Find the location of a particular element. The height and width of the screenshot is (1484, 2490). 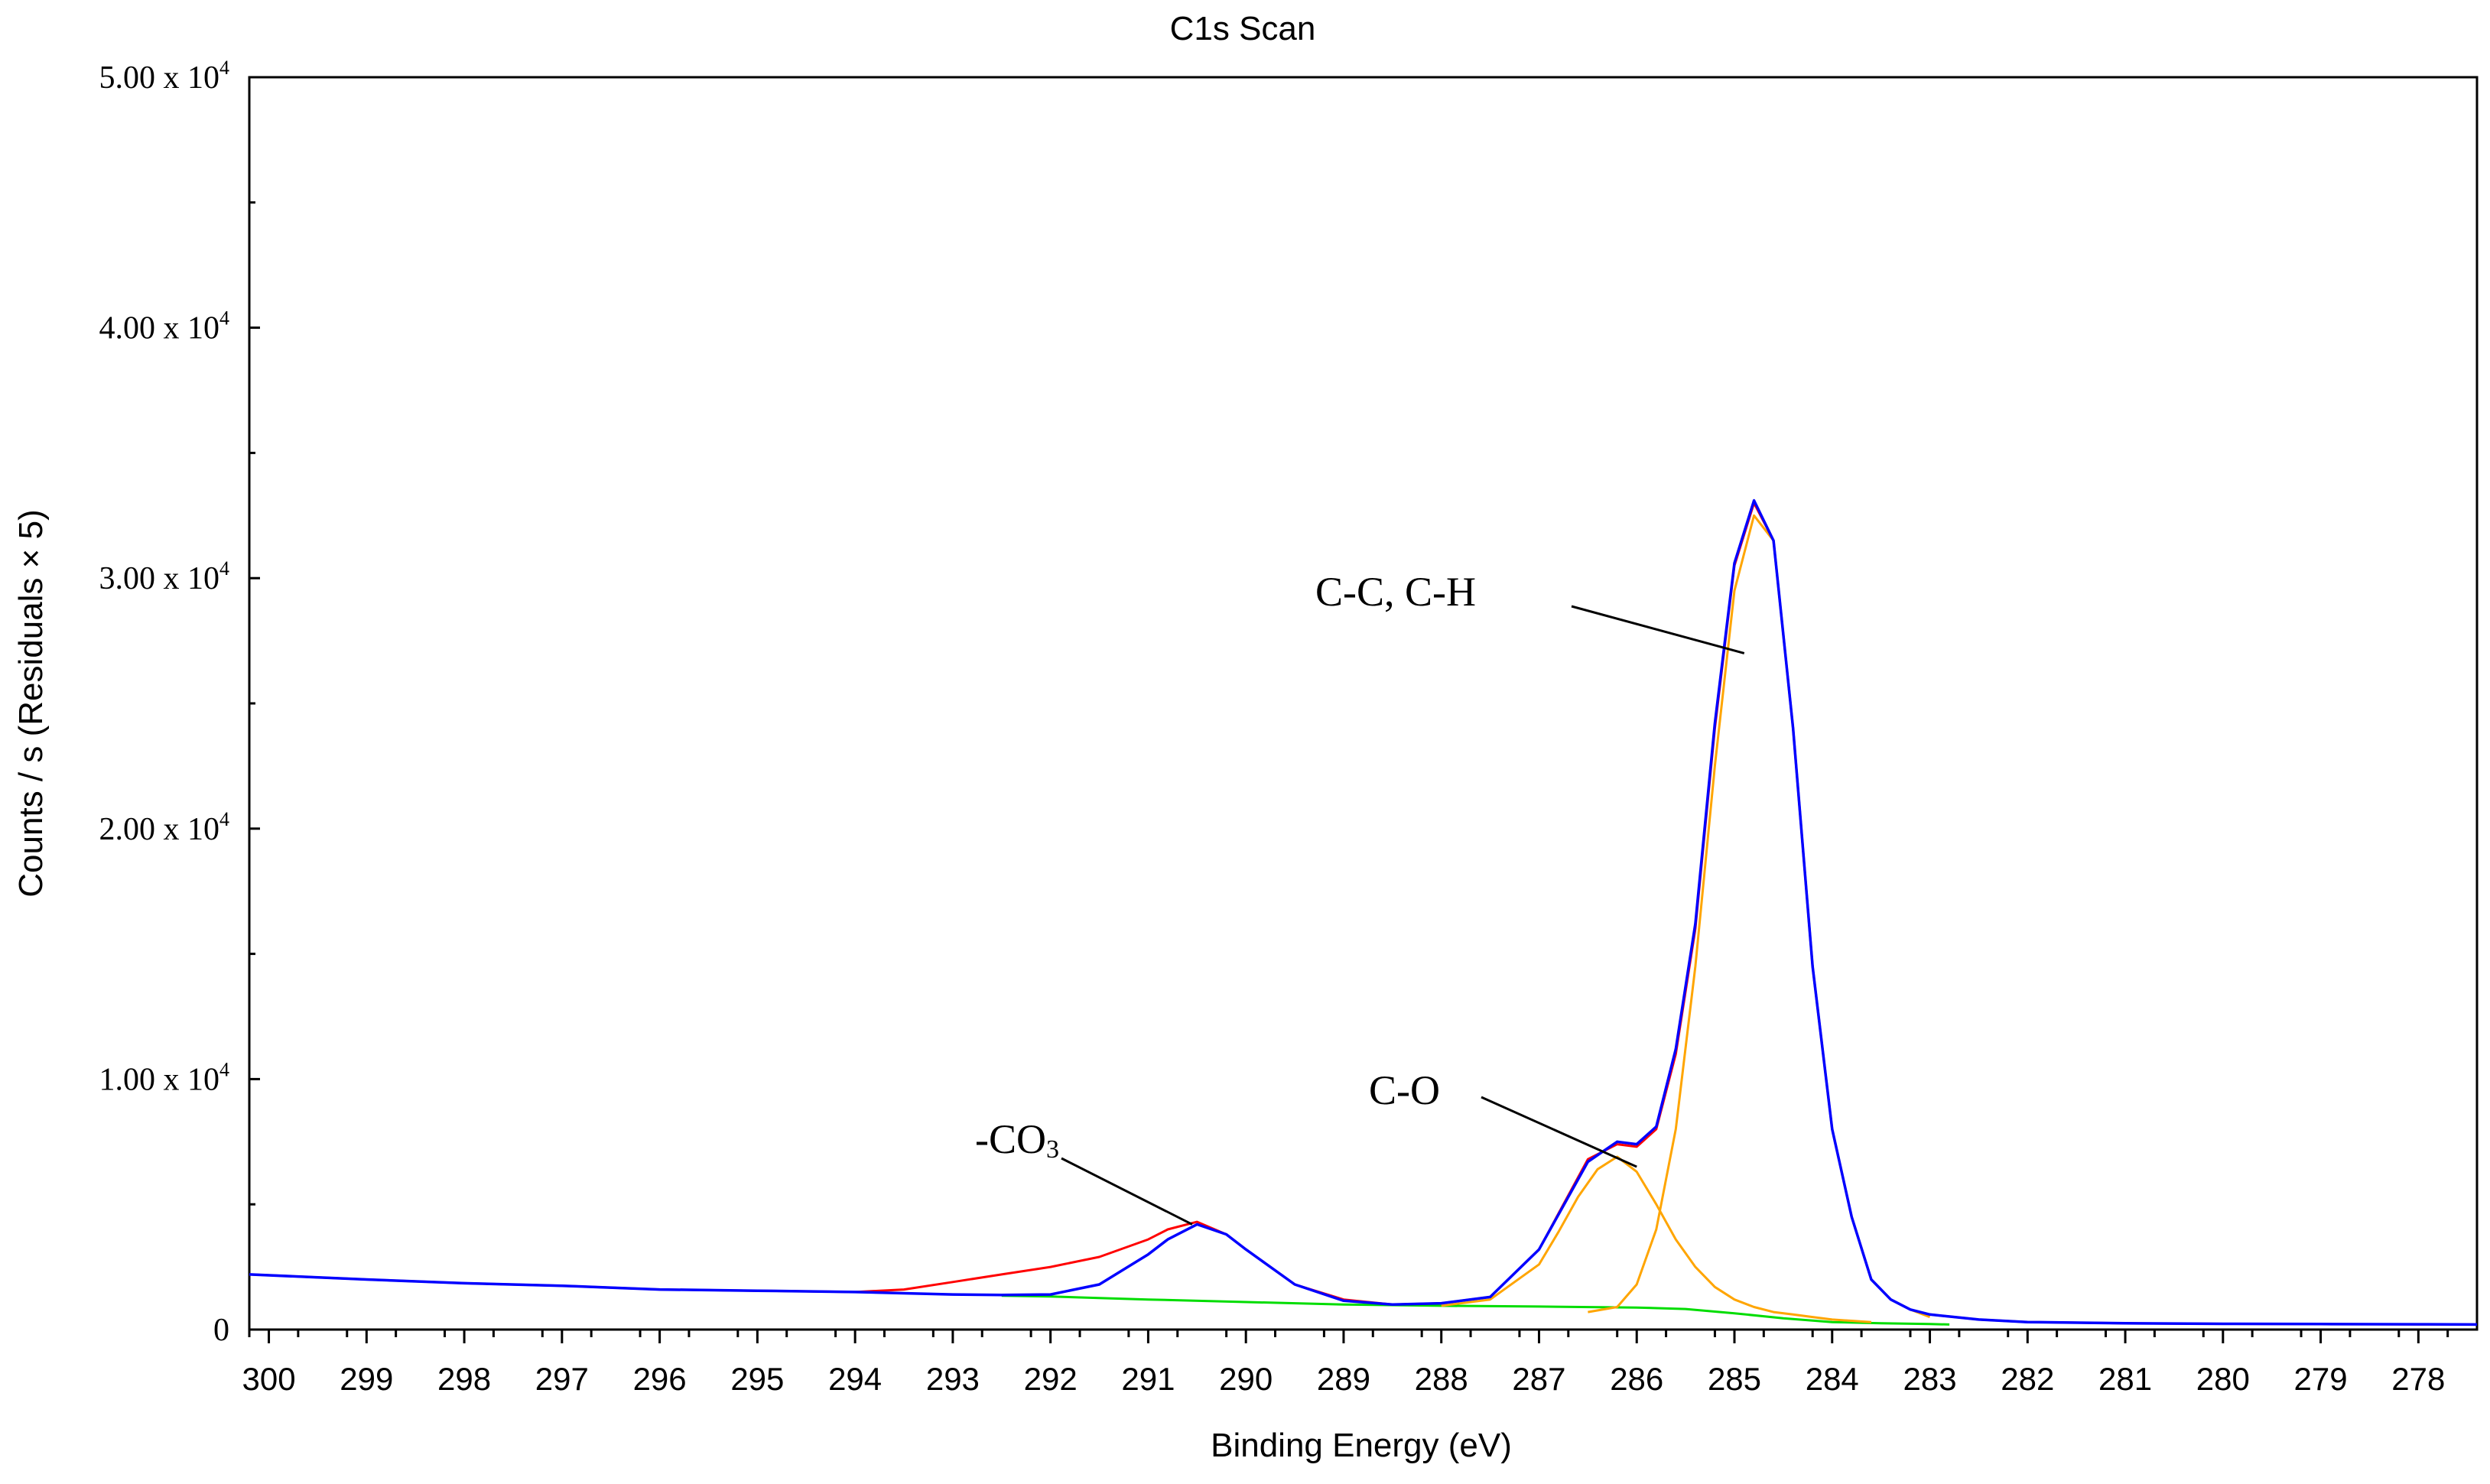

x-tick-label: 289 is located at coordinates (1343, 1379).